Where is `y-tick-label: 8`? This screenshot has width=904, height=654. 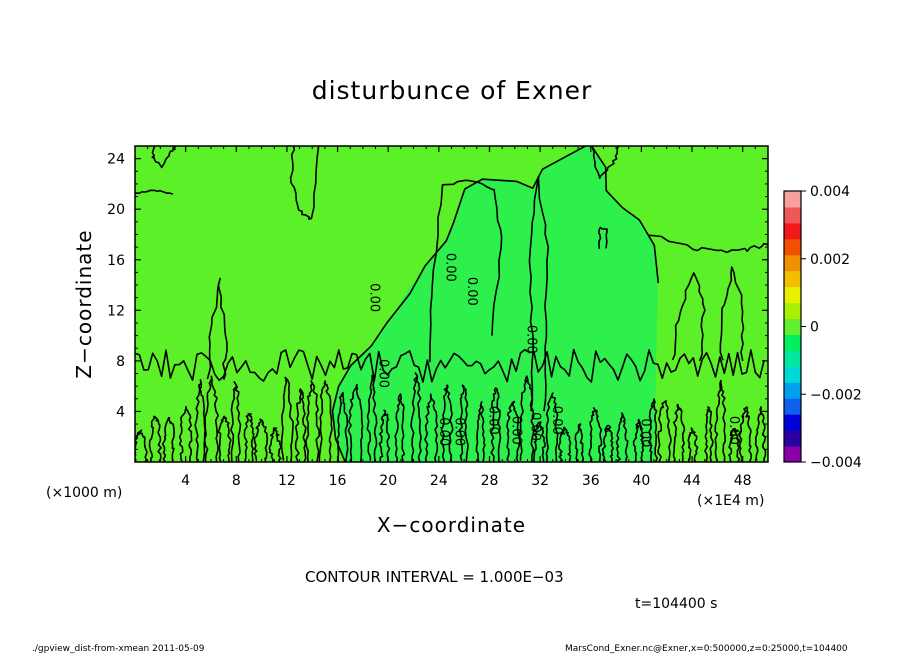
y-tick-label: 8 is located at coordinates (120, 362).